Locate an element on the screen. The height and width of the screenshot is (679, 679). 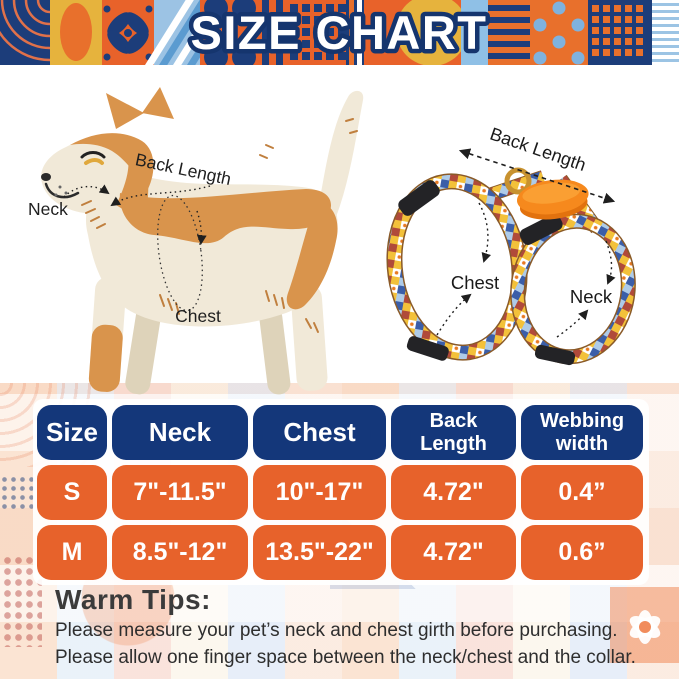
size-m-chest: 13.5"-22" is located at coordinates (319, 552).